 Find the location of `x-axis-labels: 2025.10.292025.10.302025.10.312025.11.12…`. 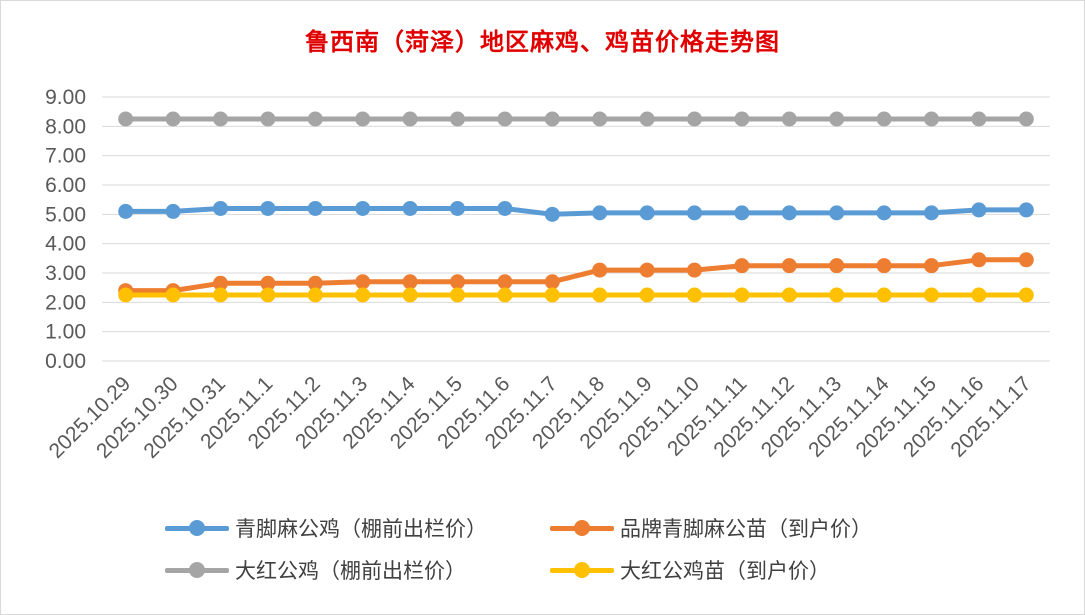

x-axis-labels: 2025.10.292025.10.302025.10.312025.11.12… is located at coordinates (540, 417).